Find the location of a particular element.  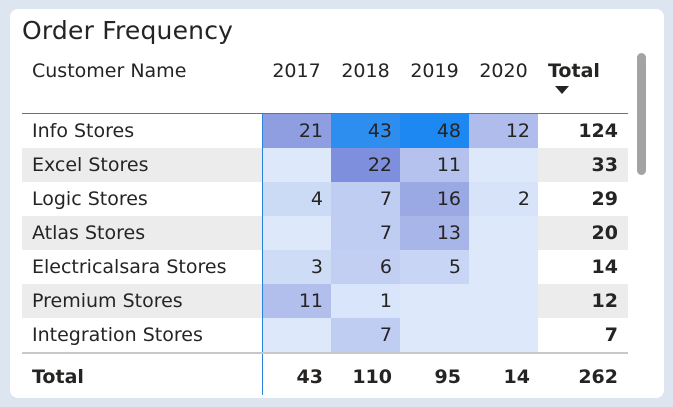

row-total-cell: 124 is located at coordinates (598, 131).